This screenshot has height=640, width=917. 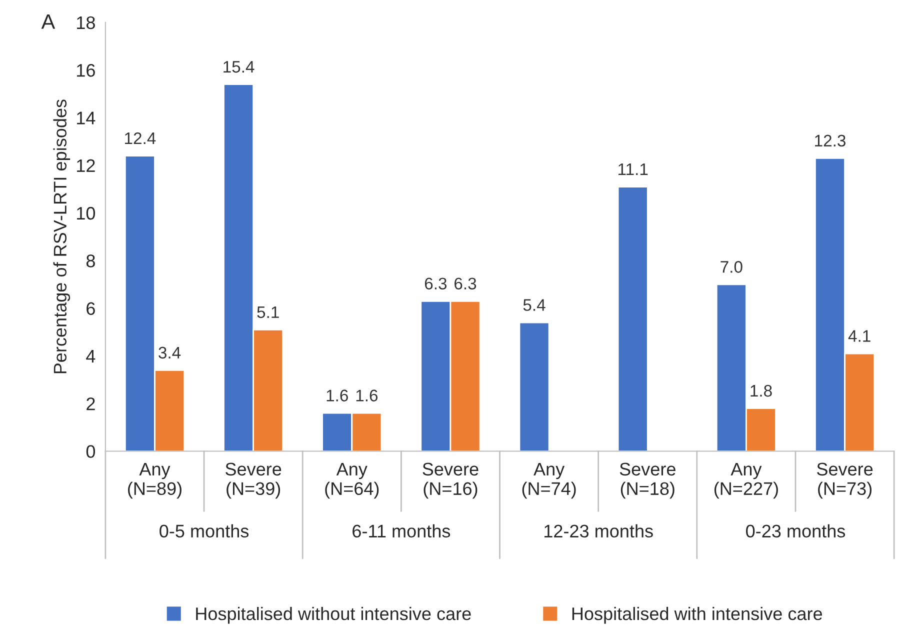 I want to click on data-label: 11.1, so click(x=633, y=169).